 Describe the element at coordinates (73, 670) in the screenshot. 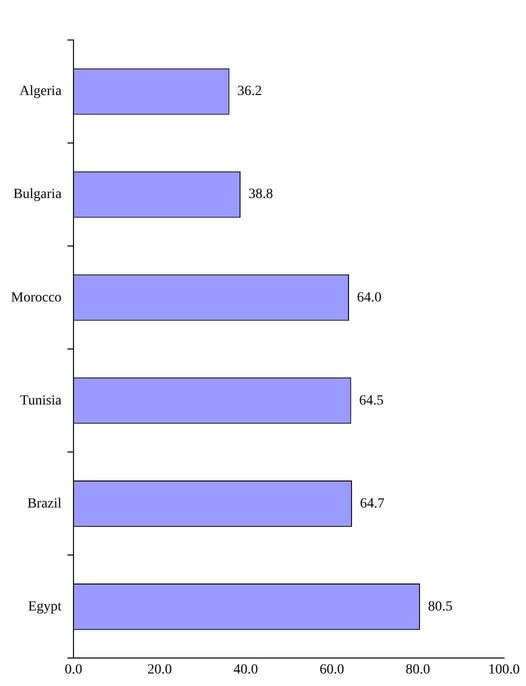

I see `x-tick-label: 0.0` at that location.